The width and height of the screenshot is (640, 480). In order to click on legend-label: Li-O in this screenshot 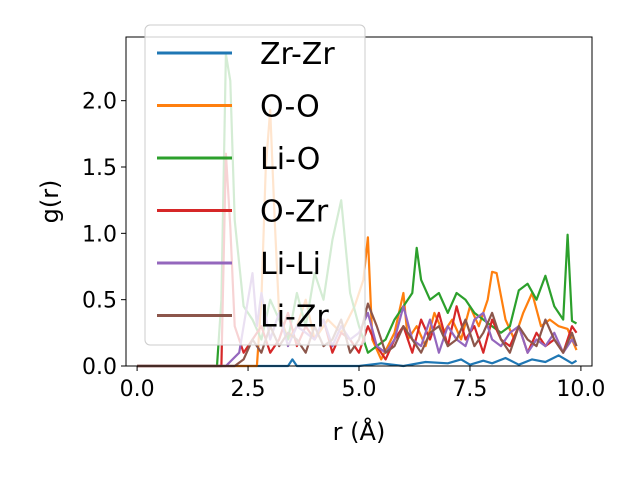, I will do `click(290, 159)`.